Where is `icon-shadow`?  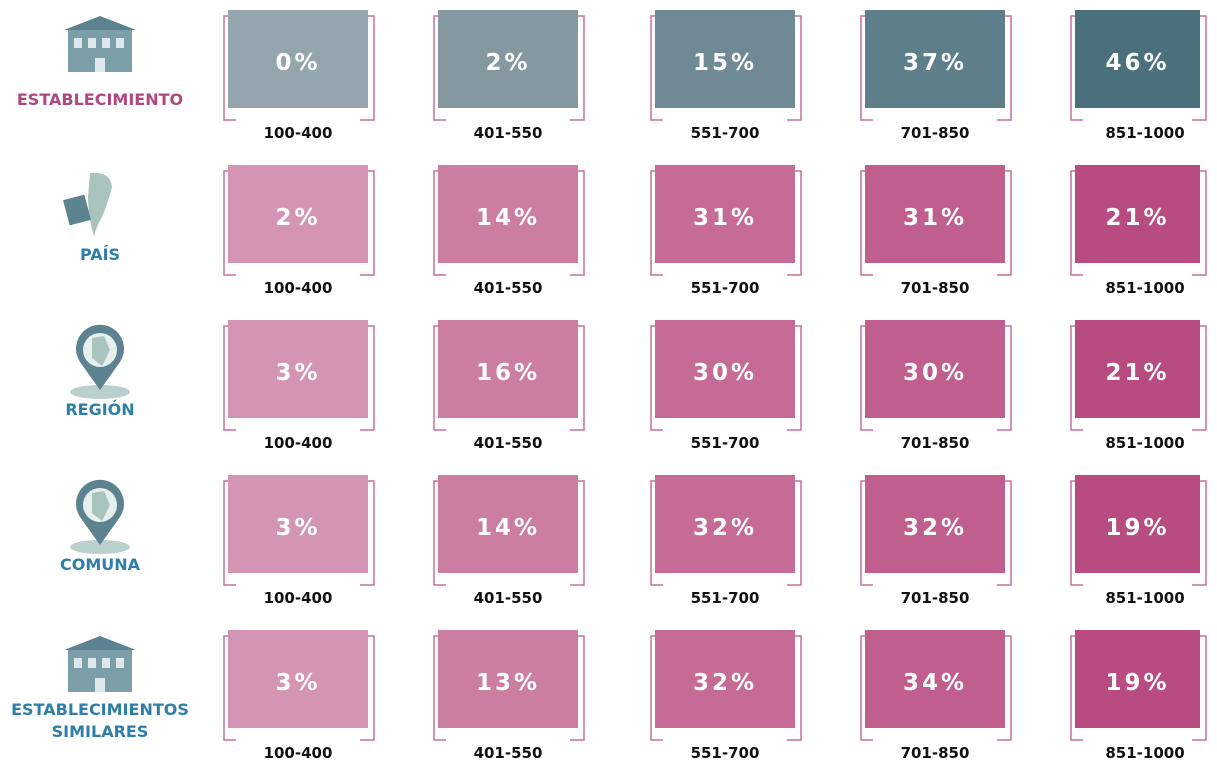 icon-shadow is located at coordinates (100, 547).